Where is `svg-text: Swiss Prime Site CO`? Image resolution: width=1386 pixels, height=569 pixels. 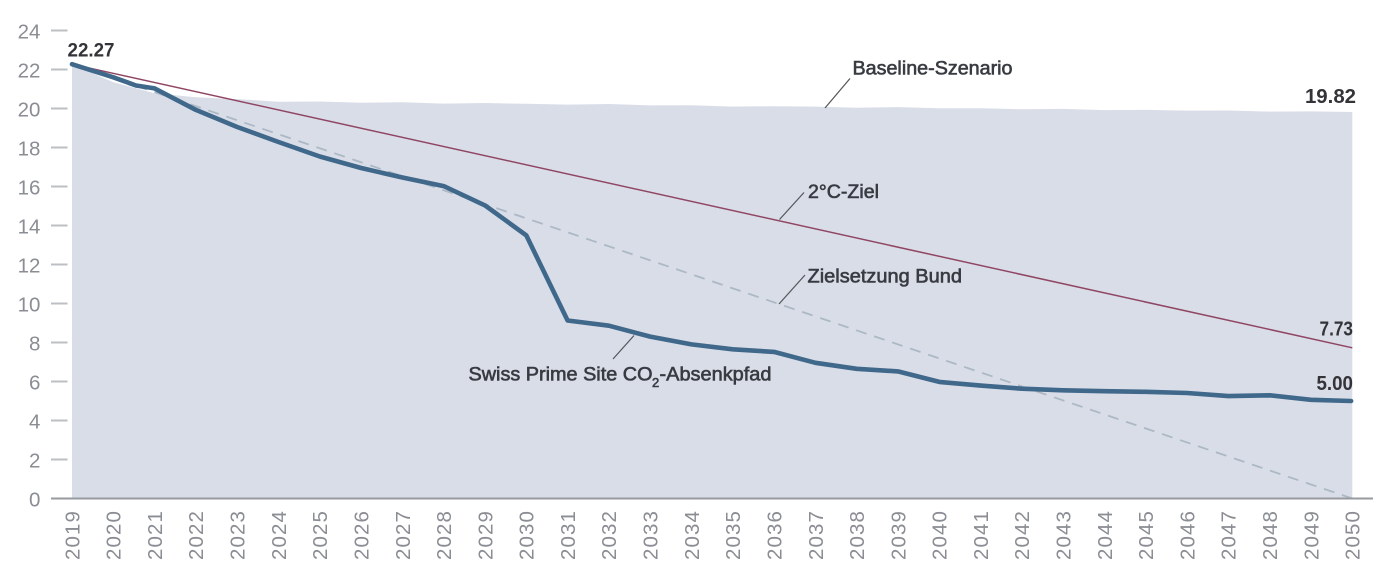
svg-text: Swiss Prime Site CO is located at coordinates (561, 375).